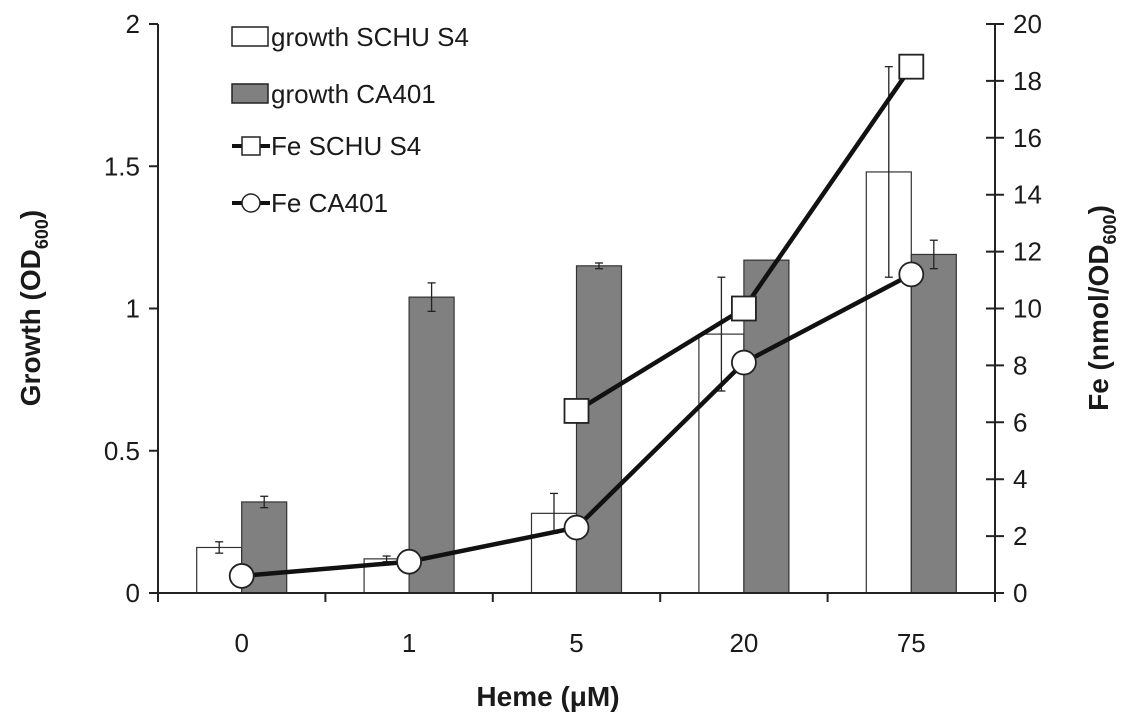 The width and height of the screenshot is (1123, 719). Describe the element at coordinates (1020, 536) in the screenshot. I see `right-y-tick-label: 2` at that location.